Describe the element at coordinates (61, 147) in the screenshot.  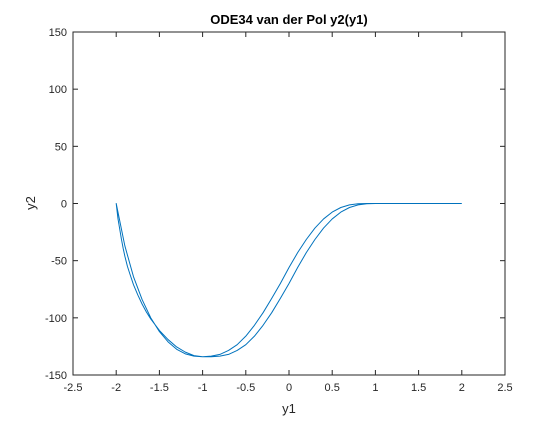
I see `y-tick-label: 50` at that location.